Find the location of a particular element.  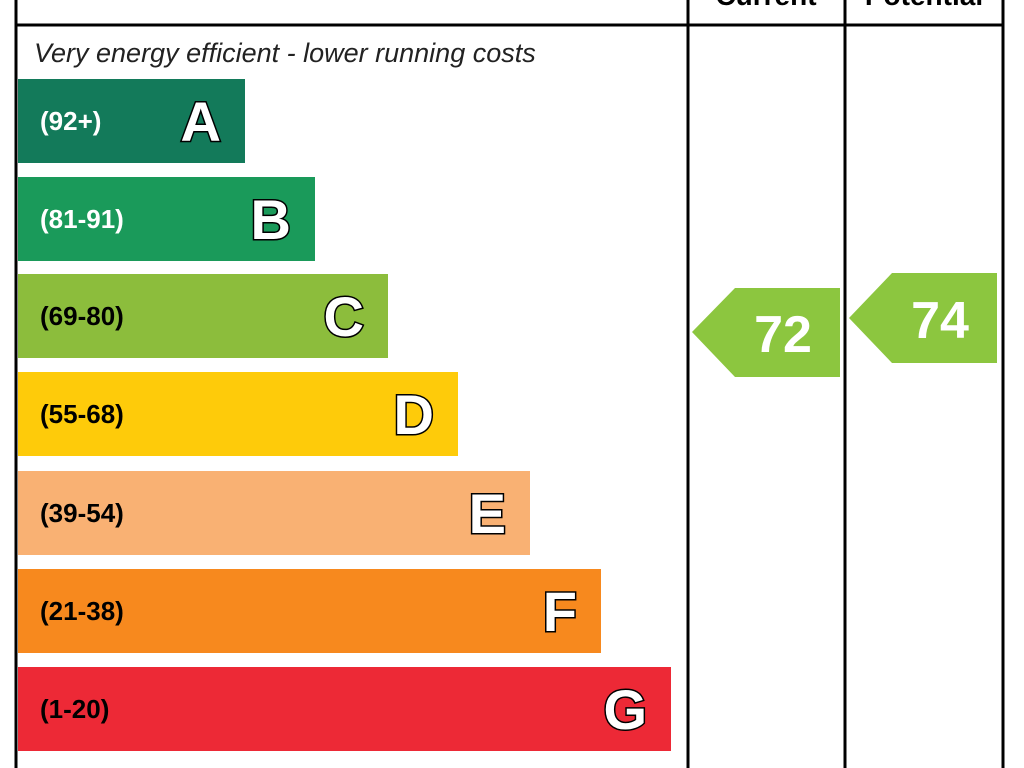

band-letter: A is located at coordinates (201, 121).